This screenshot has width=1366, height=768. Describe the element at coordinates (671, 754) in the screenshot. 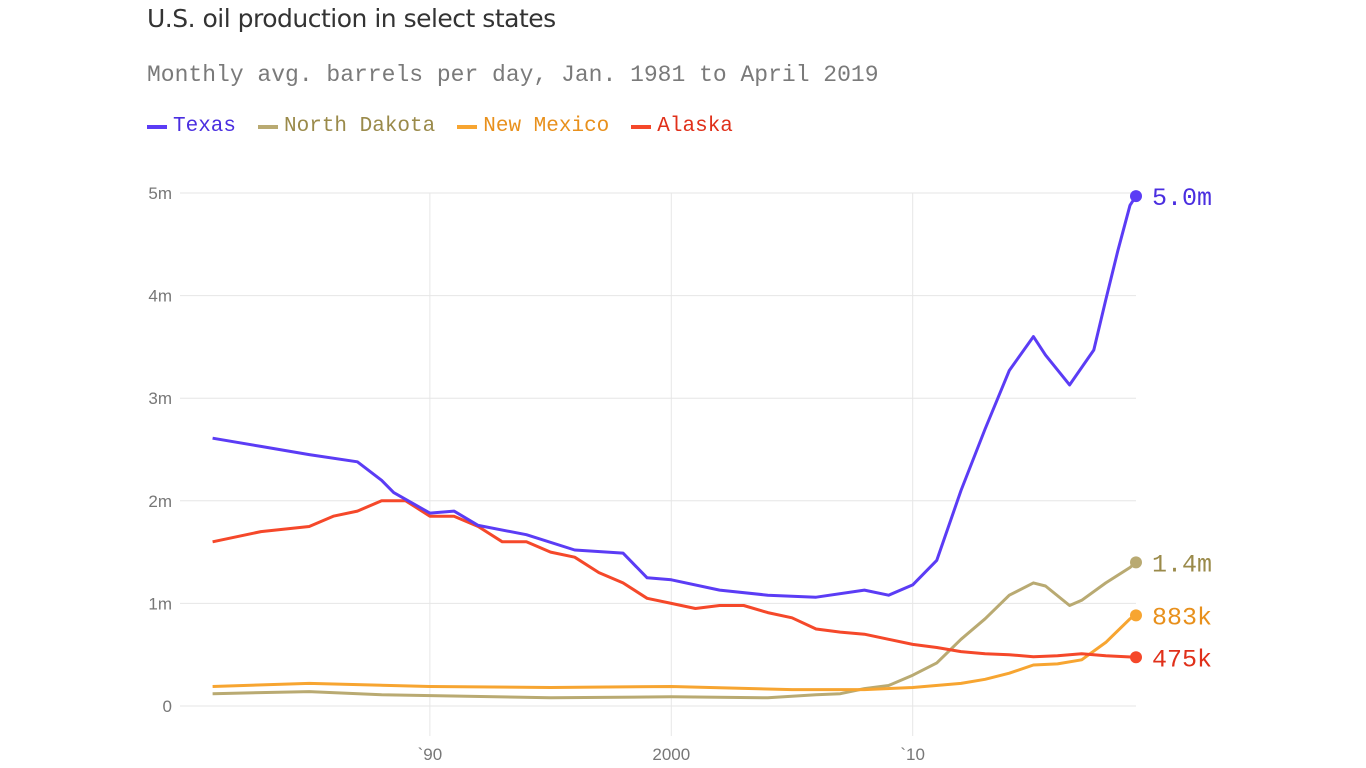

I see `x-tick-label: 2000` at that location.